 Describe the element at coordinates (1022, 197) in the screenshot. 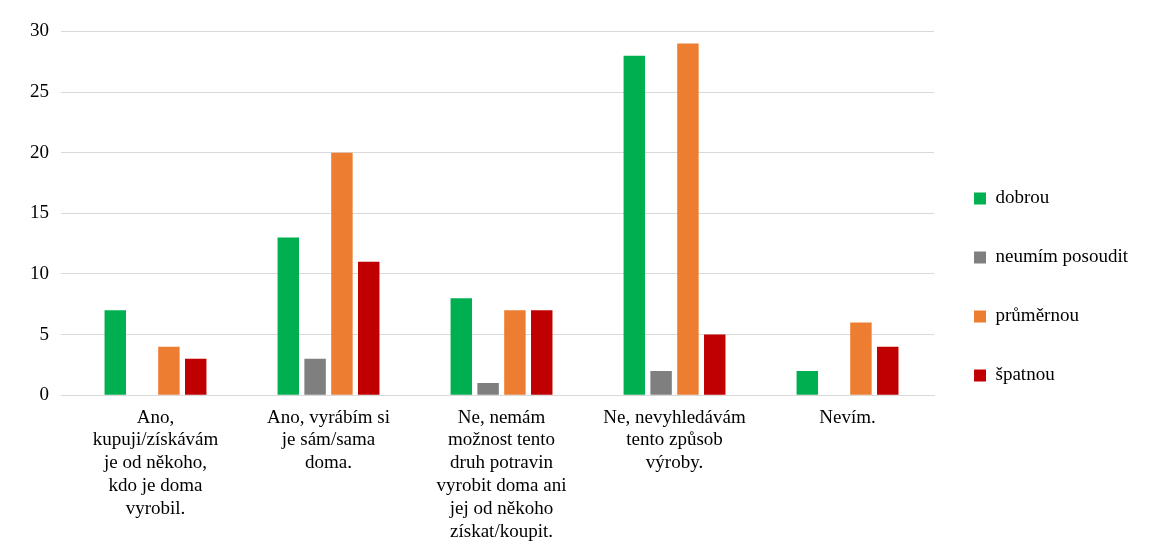

I see `legend-label: dobrou` at that location.